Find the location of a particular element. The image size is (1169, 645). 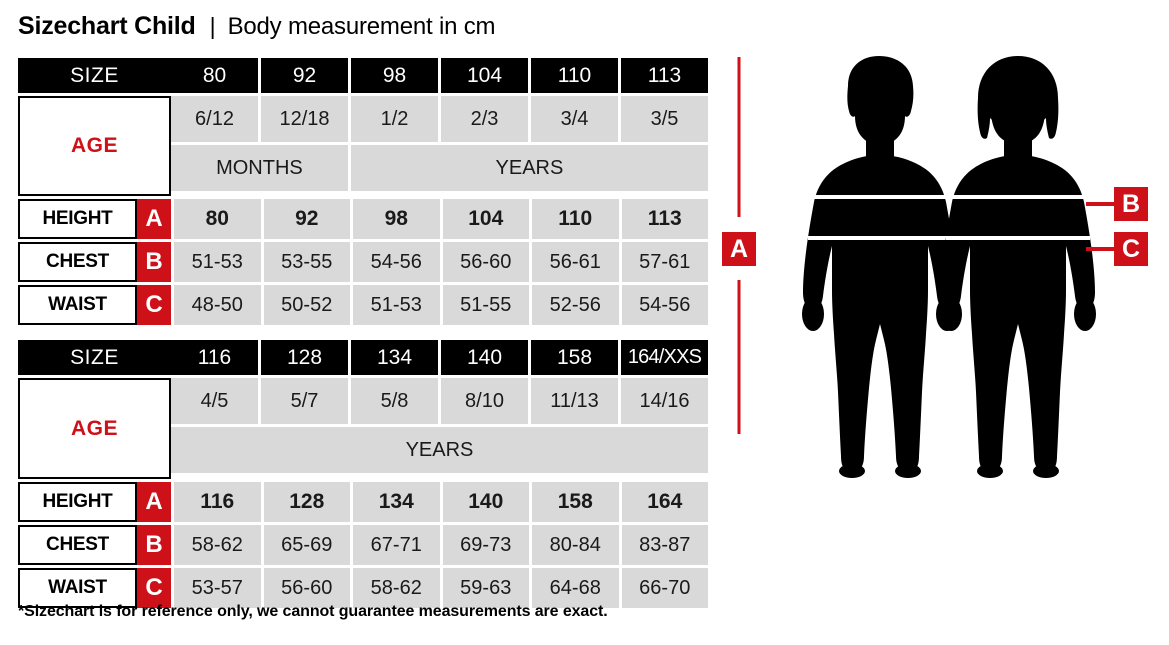

badge-b-icon: B is located at coordinates (154, 262).